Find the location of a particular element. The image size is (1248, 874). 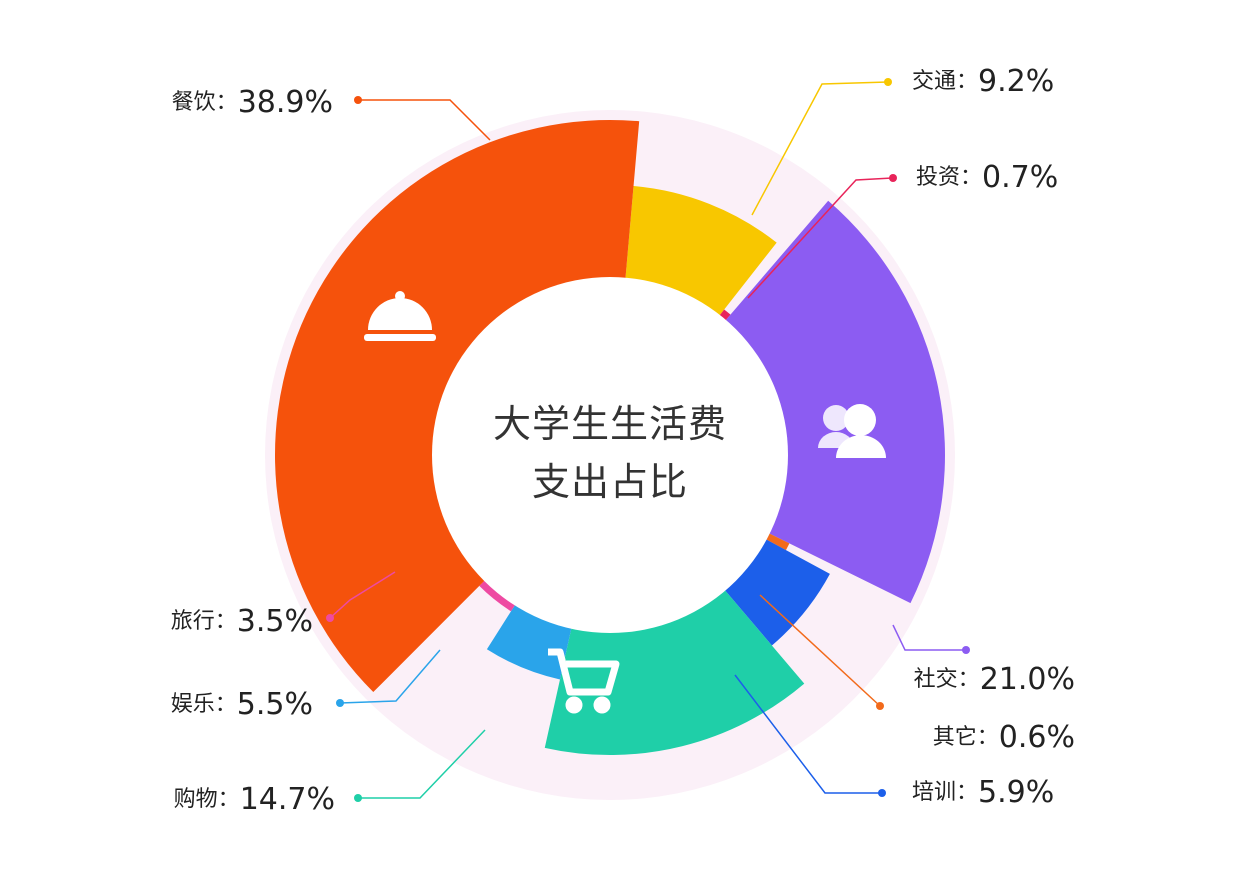

slice-label: 培训：5.9% is located at coordinates (983, 792).